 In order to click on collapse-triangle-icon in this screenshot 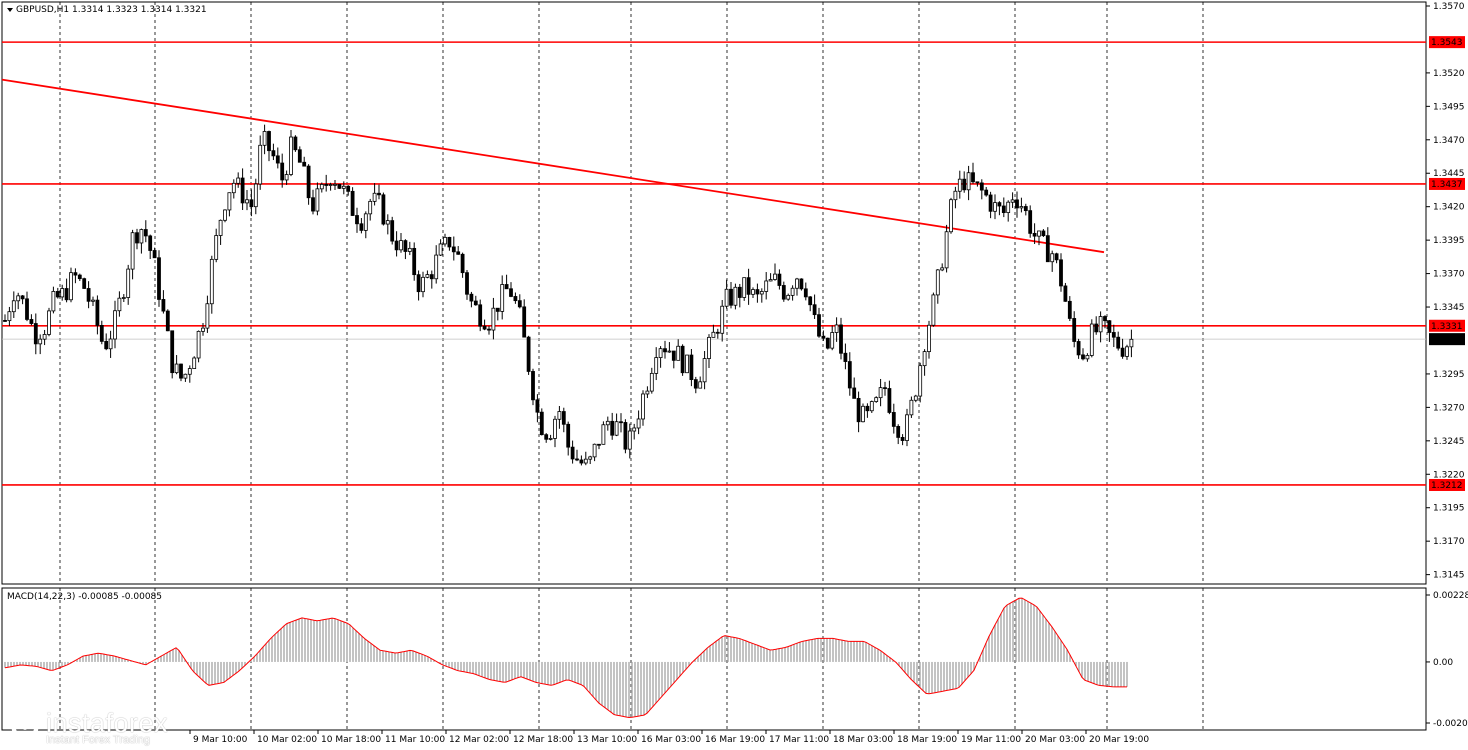, I will do `click(10, 10)`.